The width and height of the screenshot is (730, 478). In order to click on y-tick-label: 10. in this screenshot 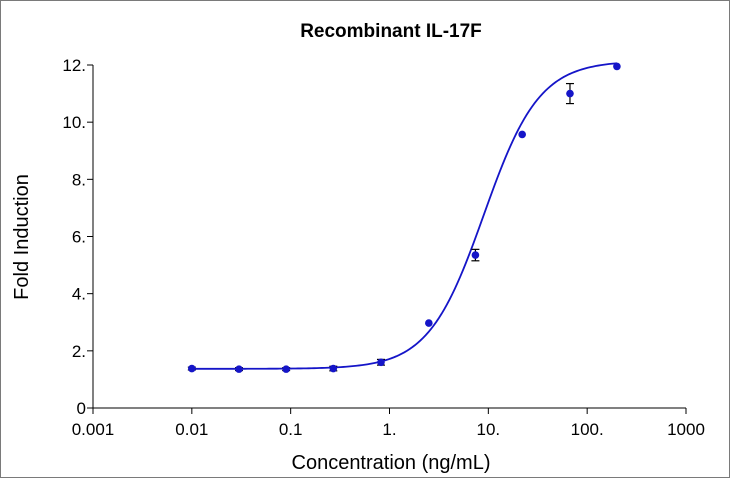, I will do `click(74, 122)`.